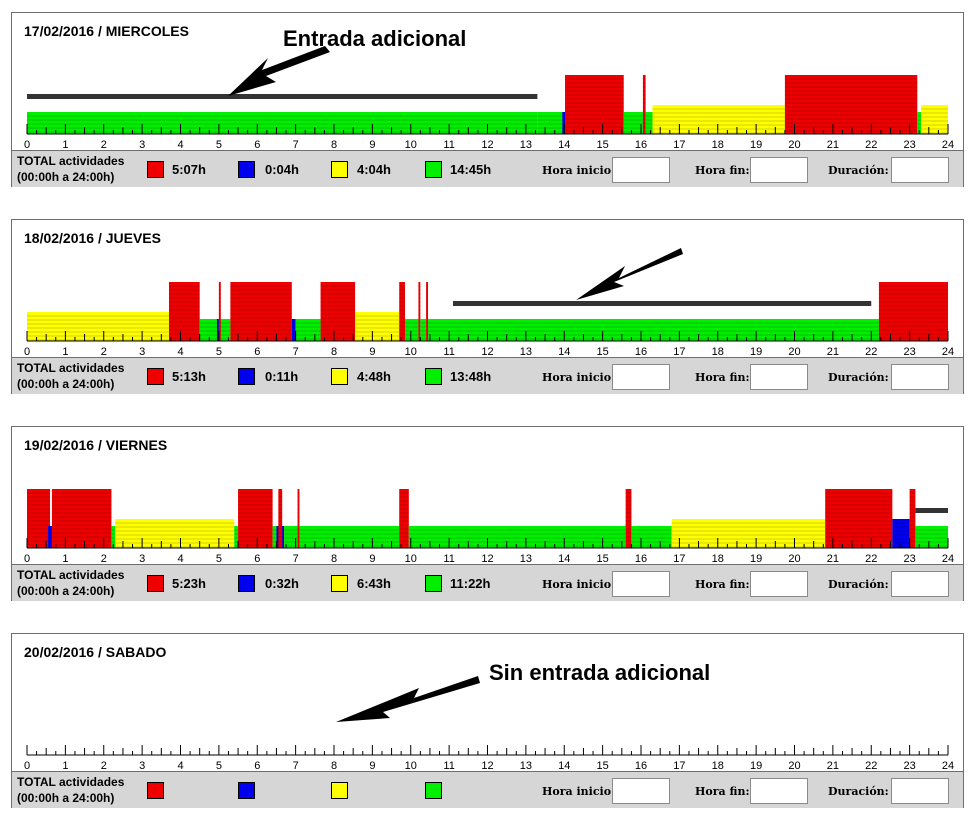 The image size is (971, 822). What do you see at coordinates (282, 376) in the screenshot?
I see `total-value-blue: 0:11h` at bounding box center [282, 376].